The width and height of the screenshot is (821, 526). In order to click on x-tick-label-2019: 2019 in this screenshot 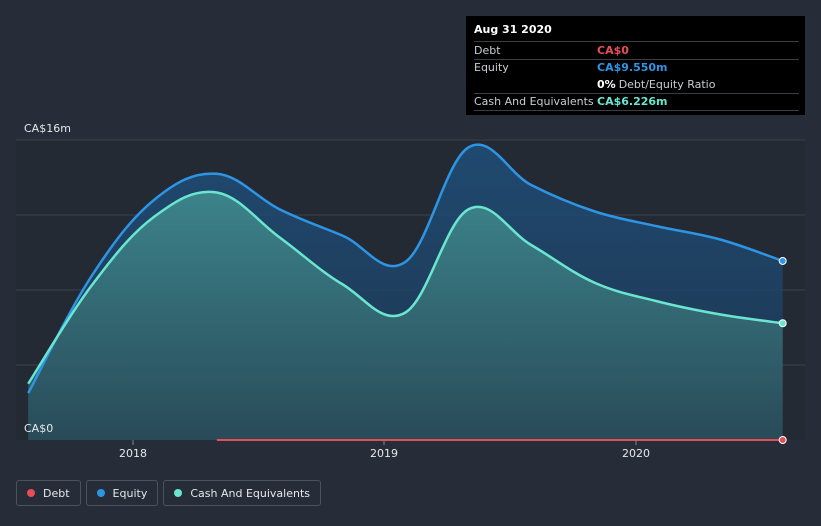, I will do `click(384, 453)`.